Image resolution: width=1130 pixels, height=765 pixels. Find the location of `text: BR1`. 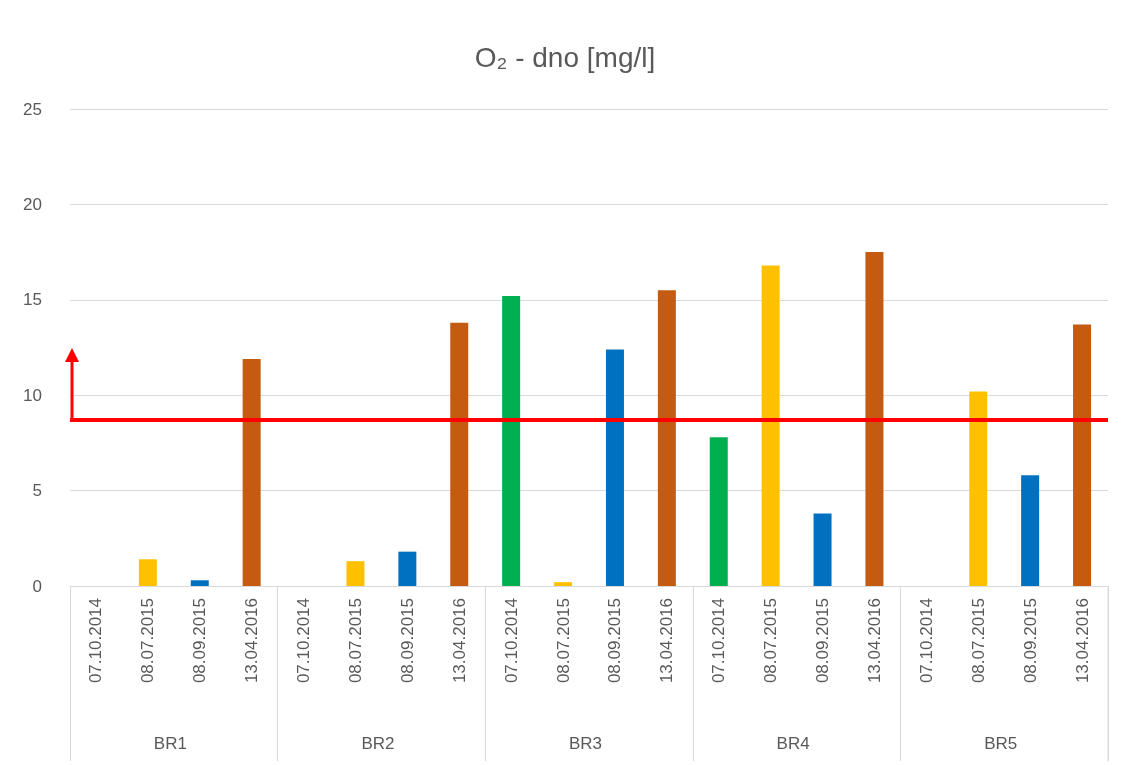

text: BR1 is located at coordinates (170, 743).